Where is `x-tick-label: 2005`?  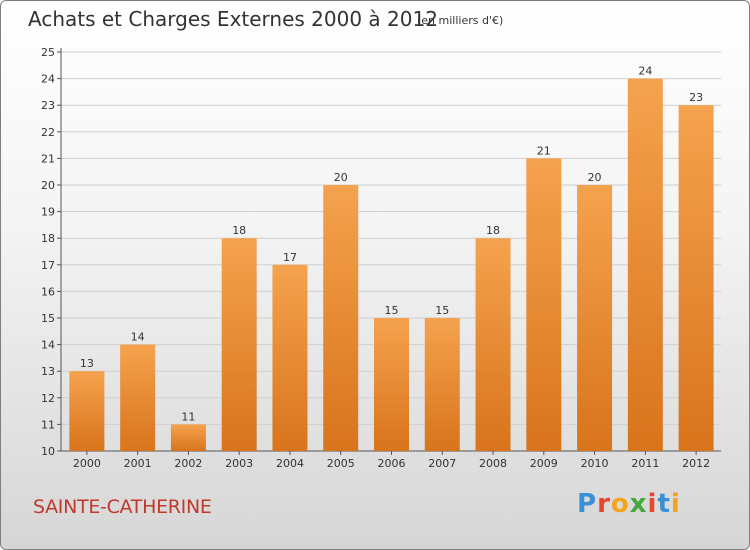
x-tick-label: 2005 is located at coordinates (341, 463).